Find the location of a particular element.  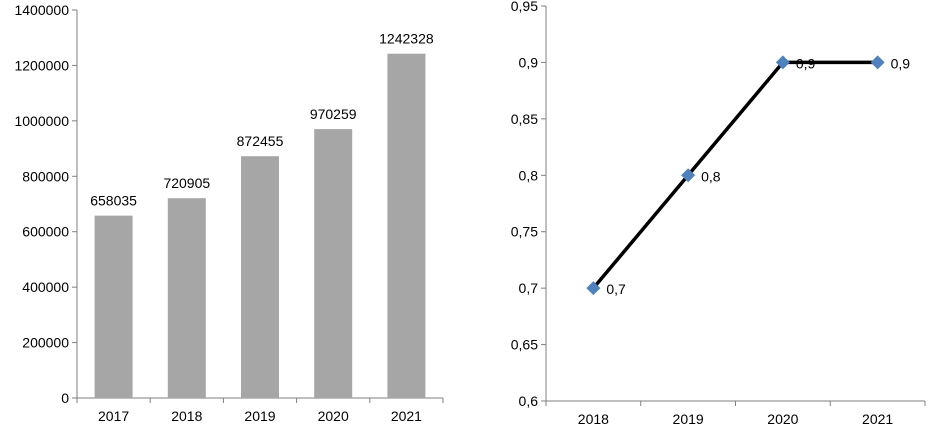

bar-y-tick-label: 0 is located at coordinates (65, 398).